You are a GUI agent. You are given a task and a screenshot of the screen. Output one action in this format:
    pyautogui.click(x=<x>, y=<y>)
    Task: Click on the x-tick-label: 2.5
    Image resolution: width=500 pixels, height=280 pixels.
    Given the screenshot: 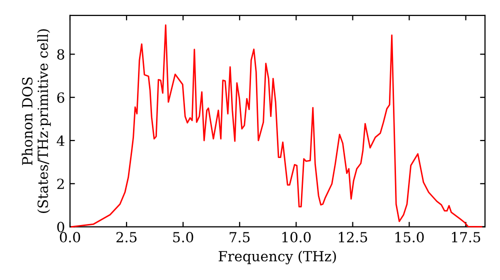 What is the action you would take?
    pyautogui.click(x=126, y=237)
    